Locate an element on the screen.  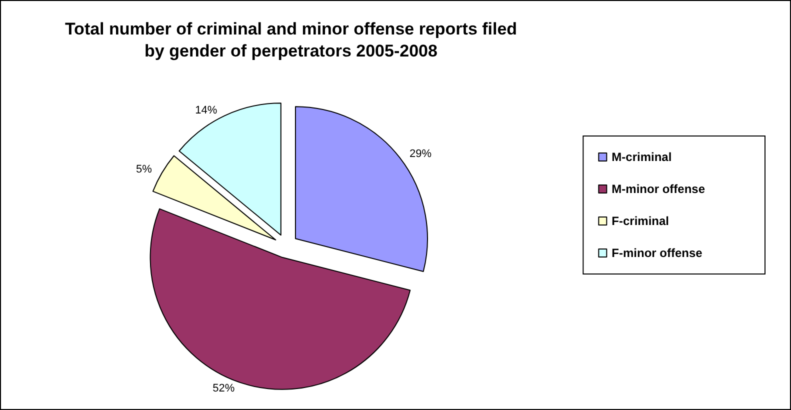
legend-label: M-criminal is located at coordinates (642, 157).